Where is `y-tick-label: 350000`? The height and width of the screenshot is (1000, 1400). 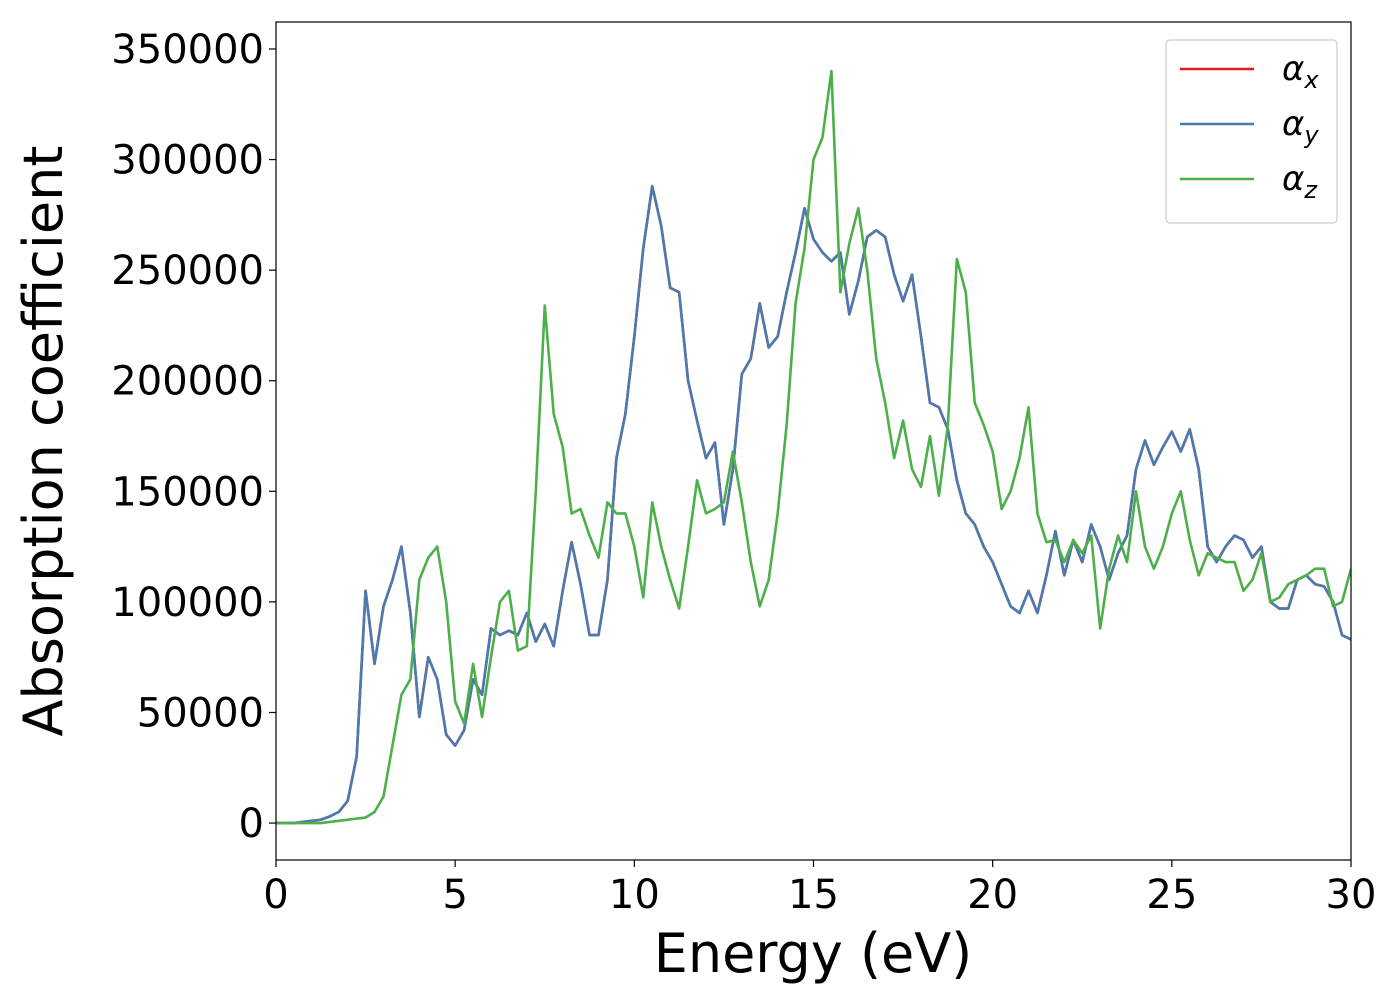 y-tick-label: 350000 is located at coordinates (187, 50).